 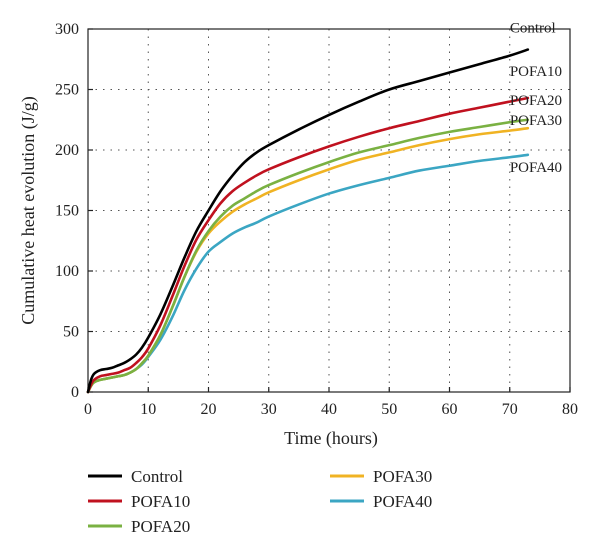 What do you see at coordinates (160, 526) in the screenshot?
I see `legend-label-pofa20: POFA20` at bounding box center [160, 526].